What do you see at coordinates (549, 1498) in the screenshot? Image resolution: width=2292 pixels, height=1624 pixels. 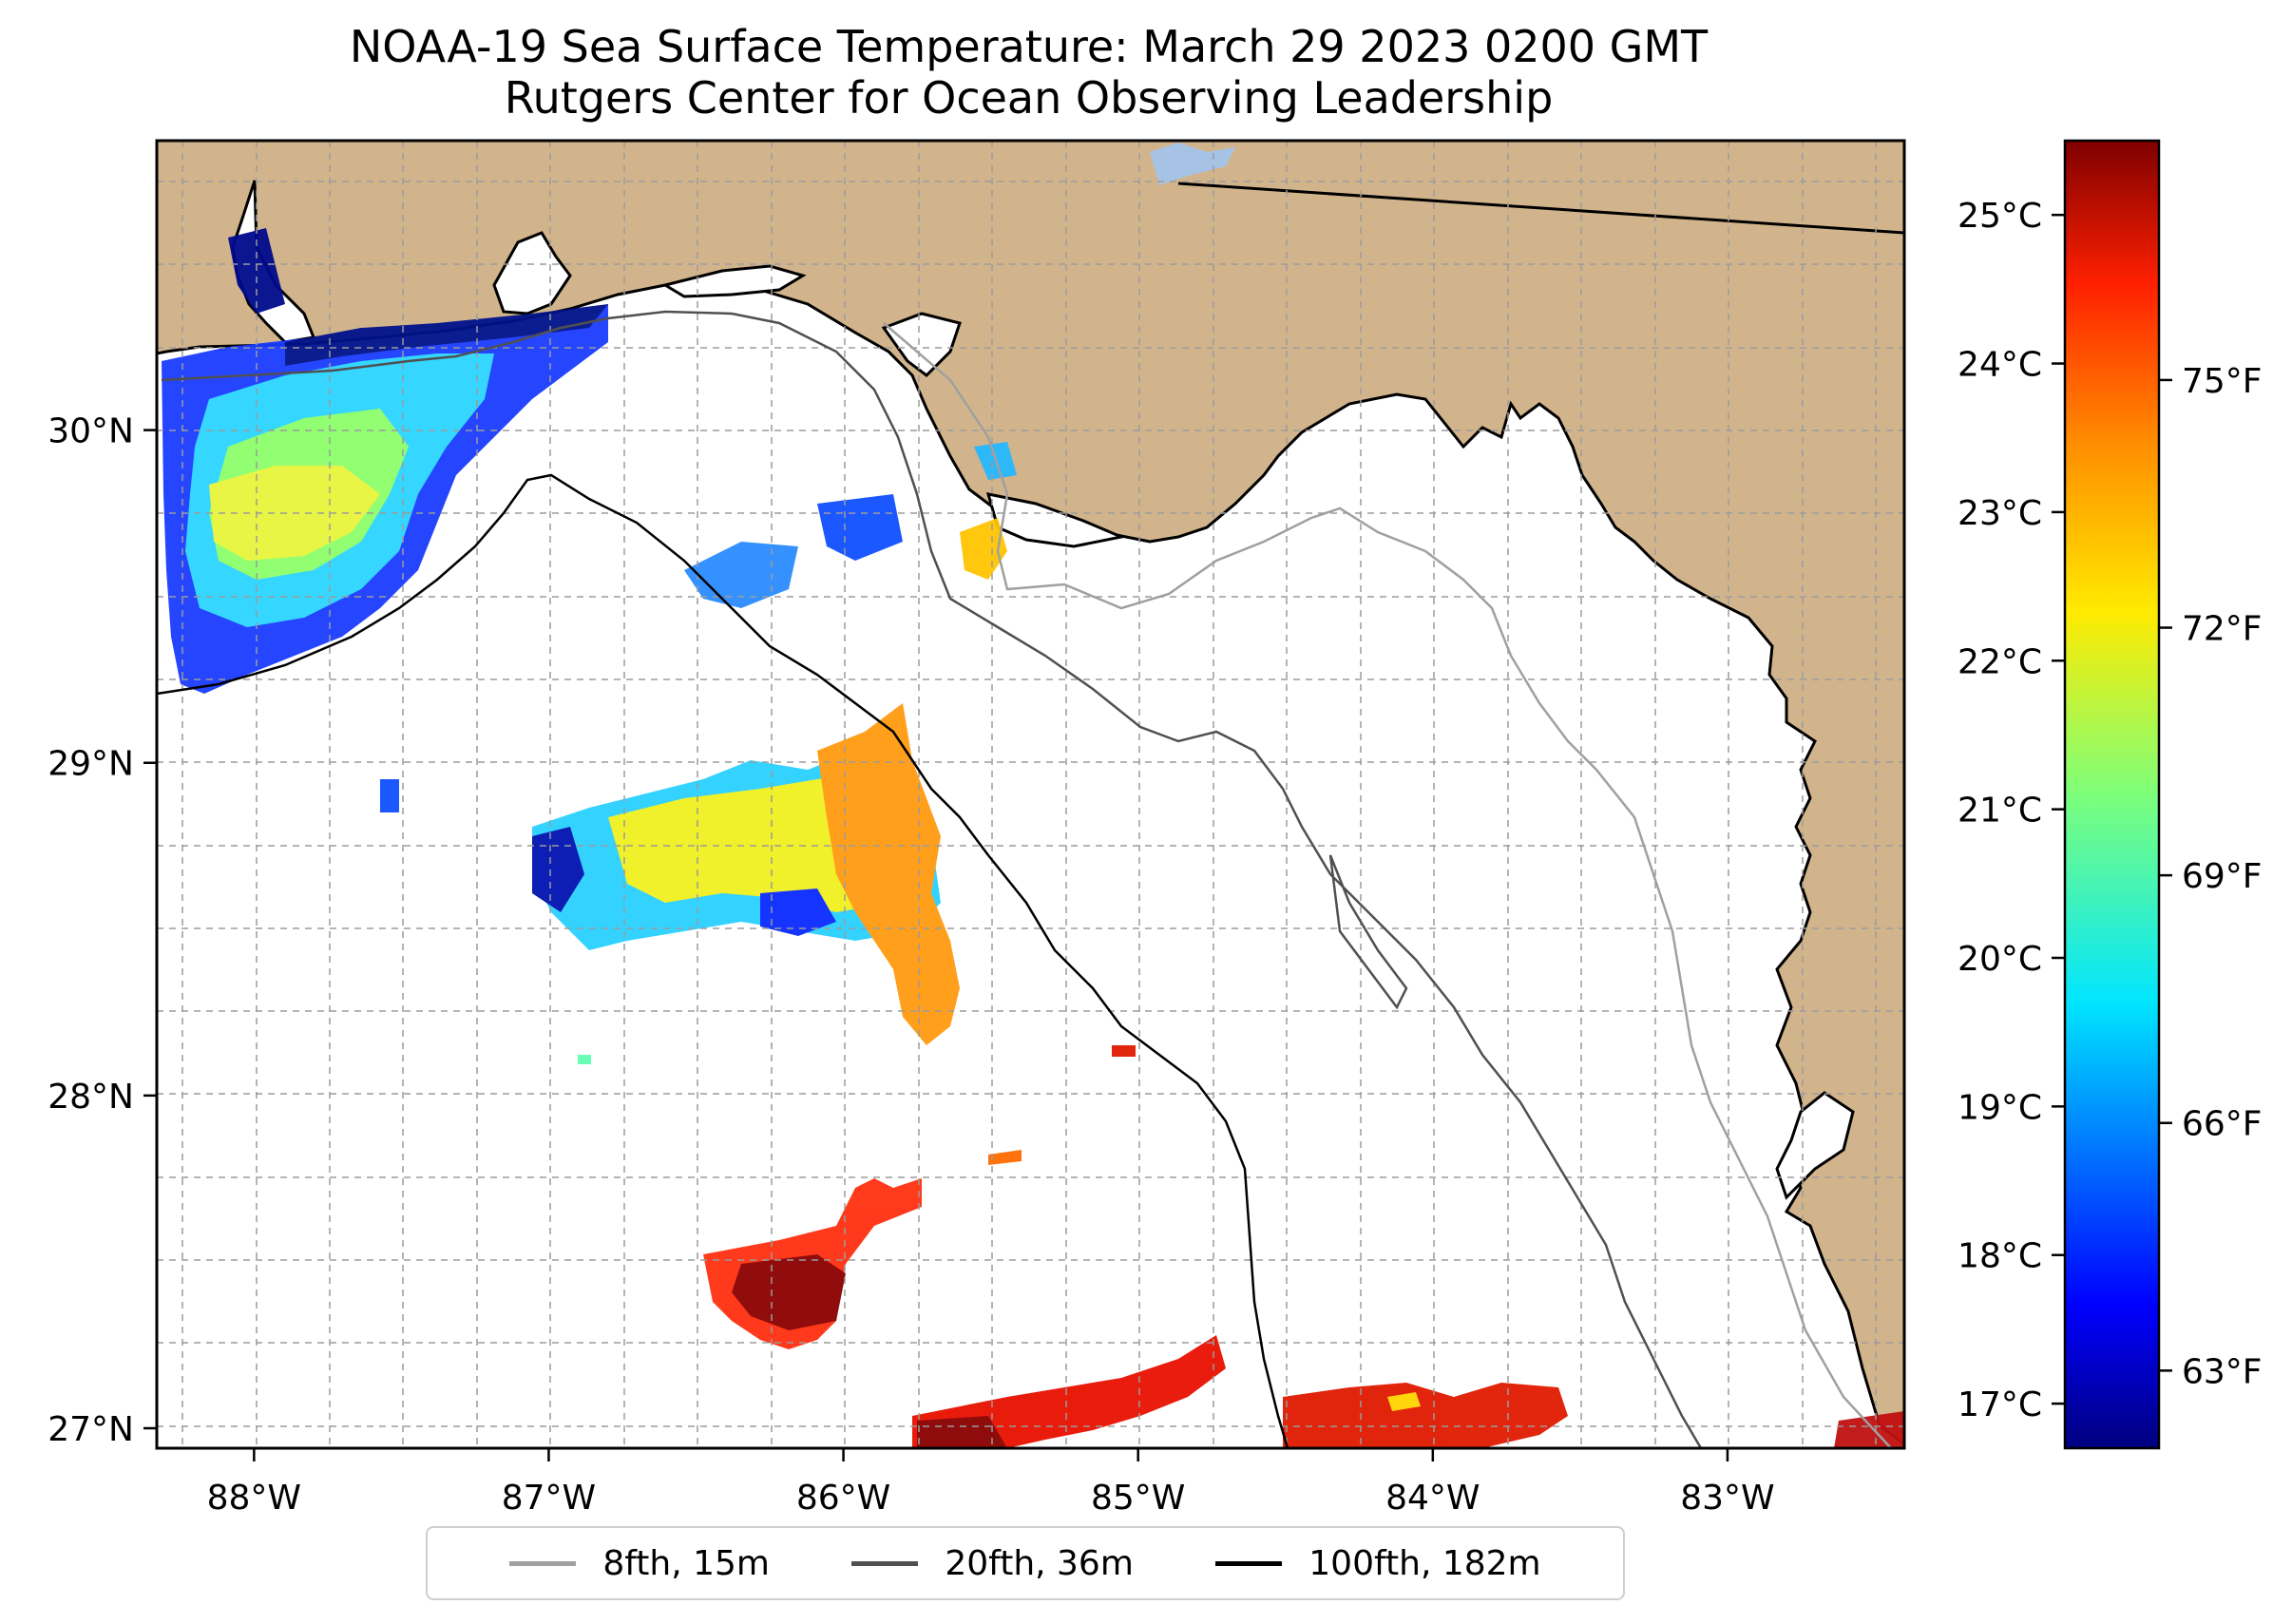 I see `lon-tick-label: 87°W` at bounding box center [549, 1498].